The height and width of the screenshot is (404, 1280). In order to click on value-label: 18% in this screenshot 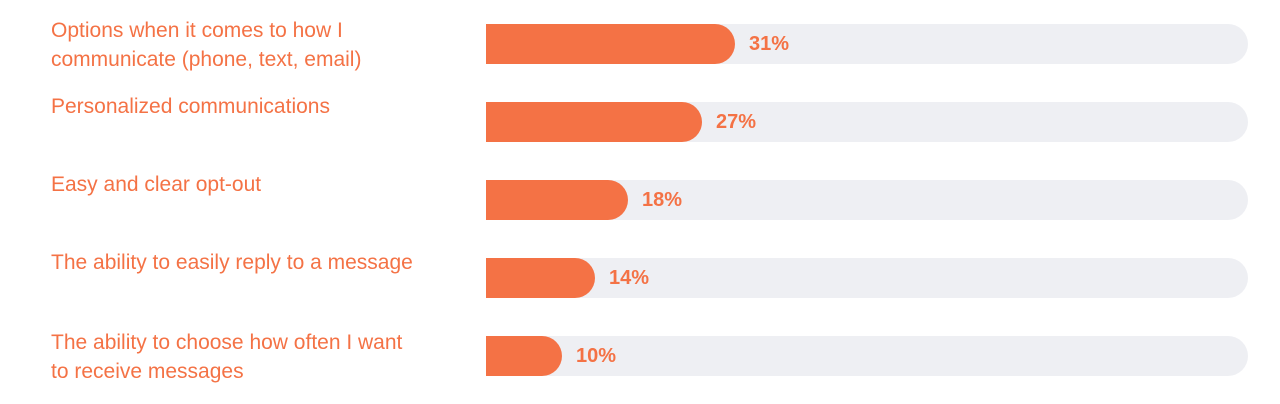, I will do `click(662, 200)`.